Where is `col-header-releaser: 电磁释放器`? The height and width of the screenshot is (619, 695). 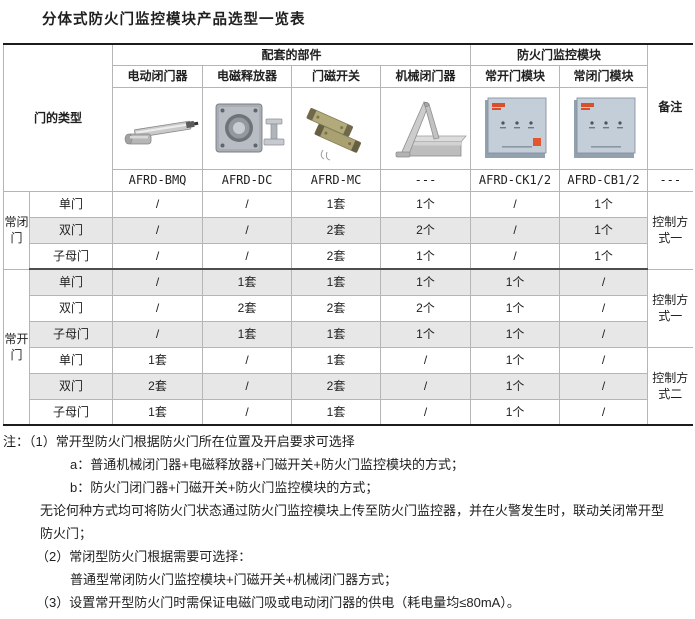
col-header-releaser: 电磁释放器 is located at coordinates (247, 76).